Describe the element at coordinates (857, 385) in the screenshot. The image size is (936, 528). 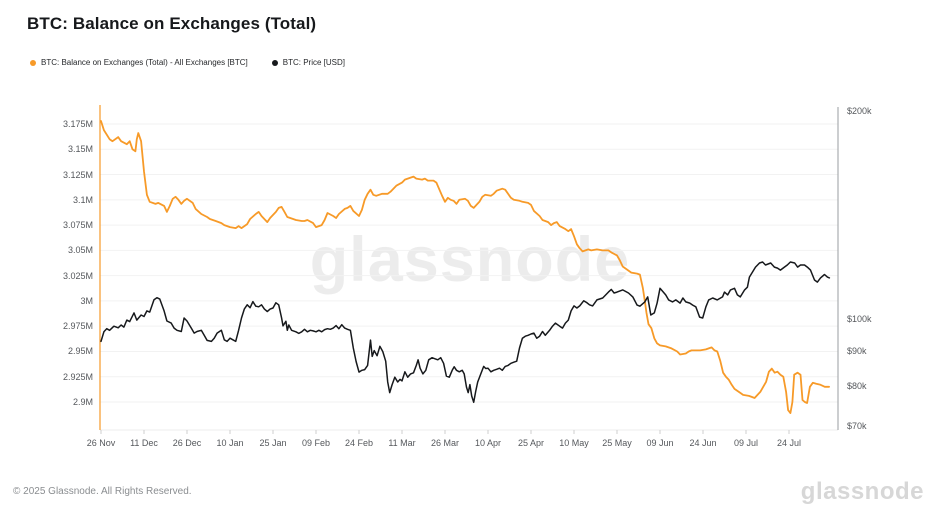
I see `right-axis-tick-label: $80k` at that location.